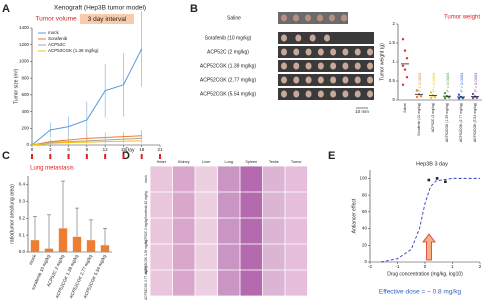 Image resolution: width=494 pixels, height=301 pixels. What do you see at coordinates (365, 261) in the screenshot?
I see `y-tick-label: 0` at bounding box center [365, 261].